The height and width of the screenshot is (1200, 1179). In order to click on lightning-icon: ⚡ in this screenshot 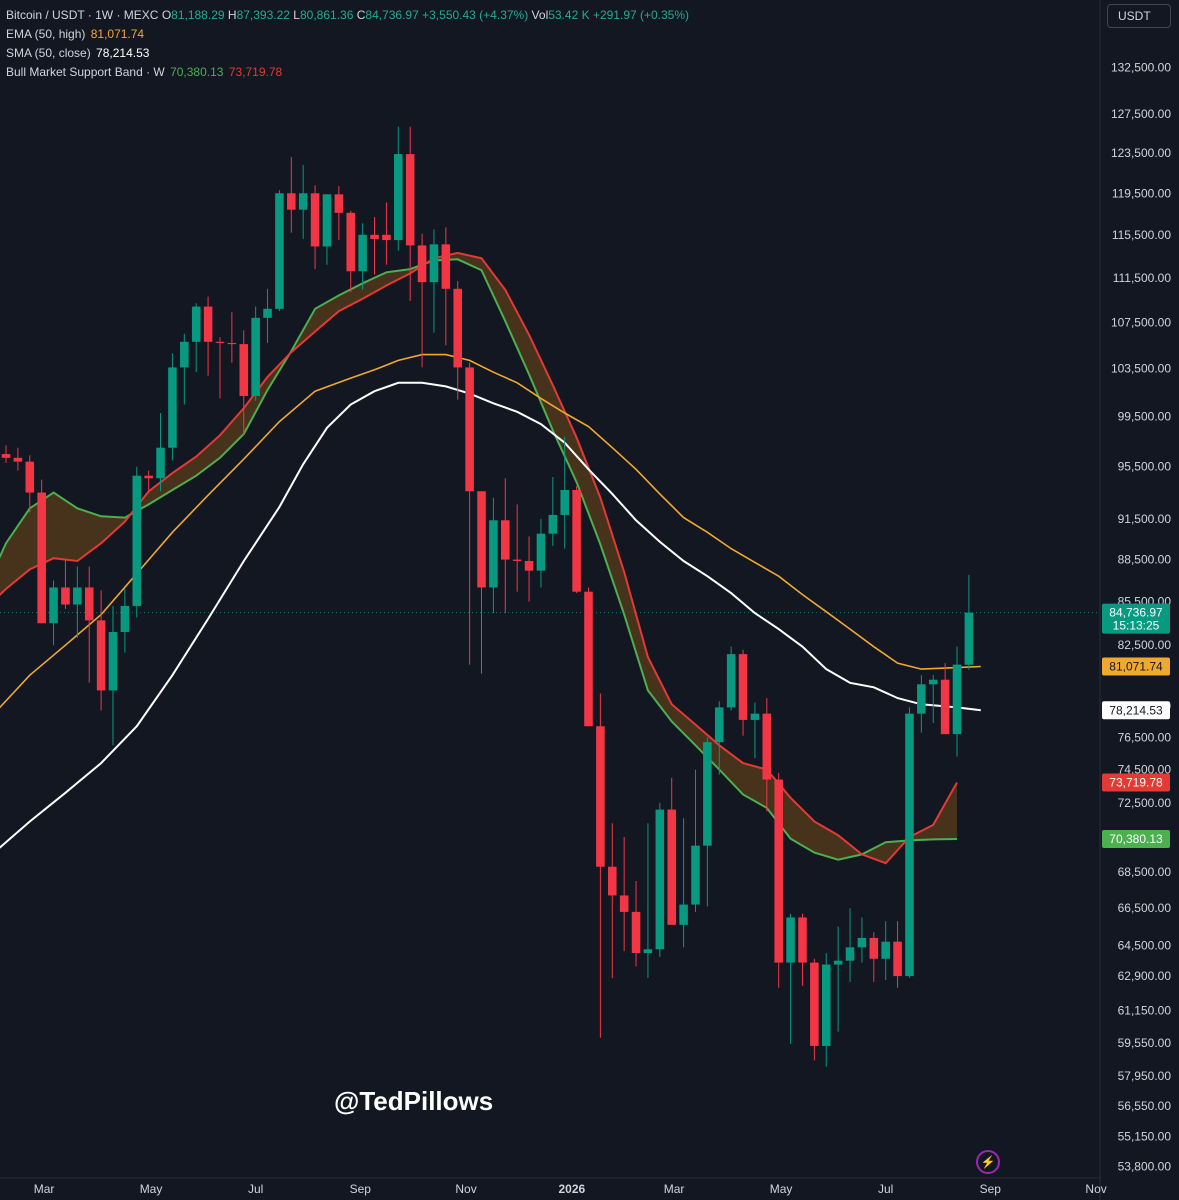, I will do `click(988, 1162)`.